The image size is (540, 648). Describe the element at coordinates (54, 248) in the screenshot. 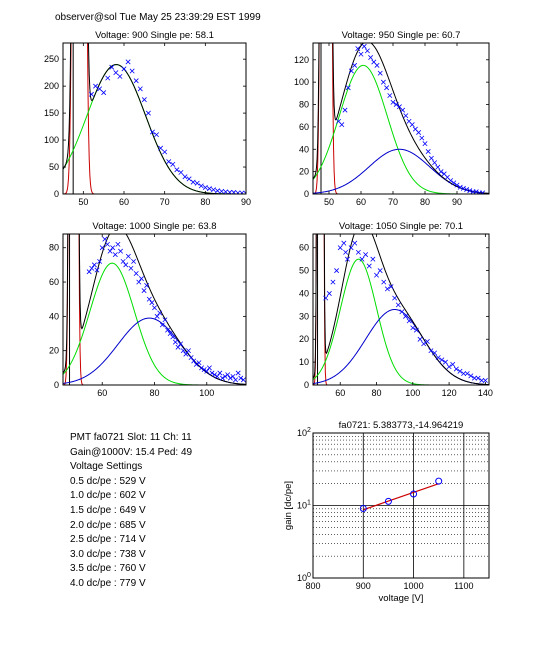

I see `y-tick-label: 80` at that location.